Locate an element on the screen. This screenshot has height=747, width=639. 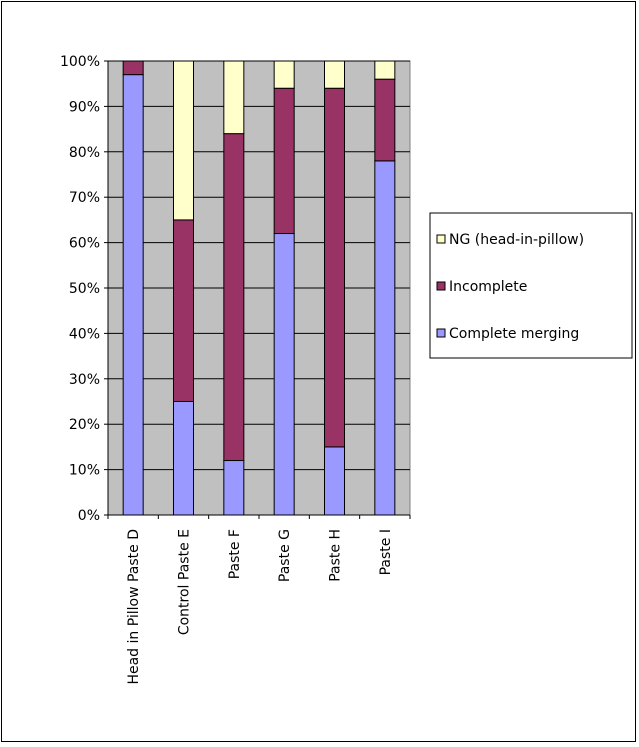
y-tick-label: 30% is located at coordinates (84, 380).